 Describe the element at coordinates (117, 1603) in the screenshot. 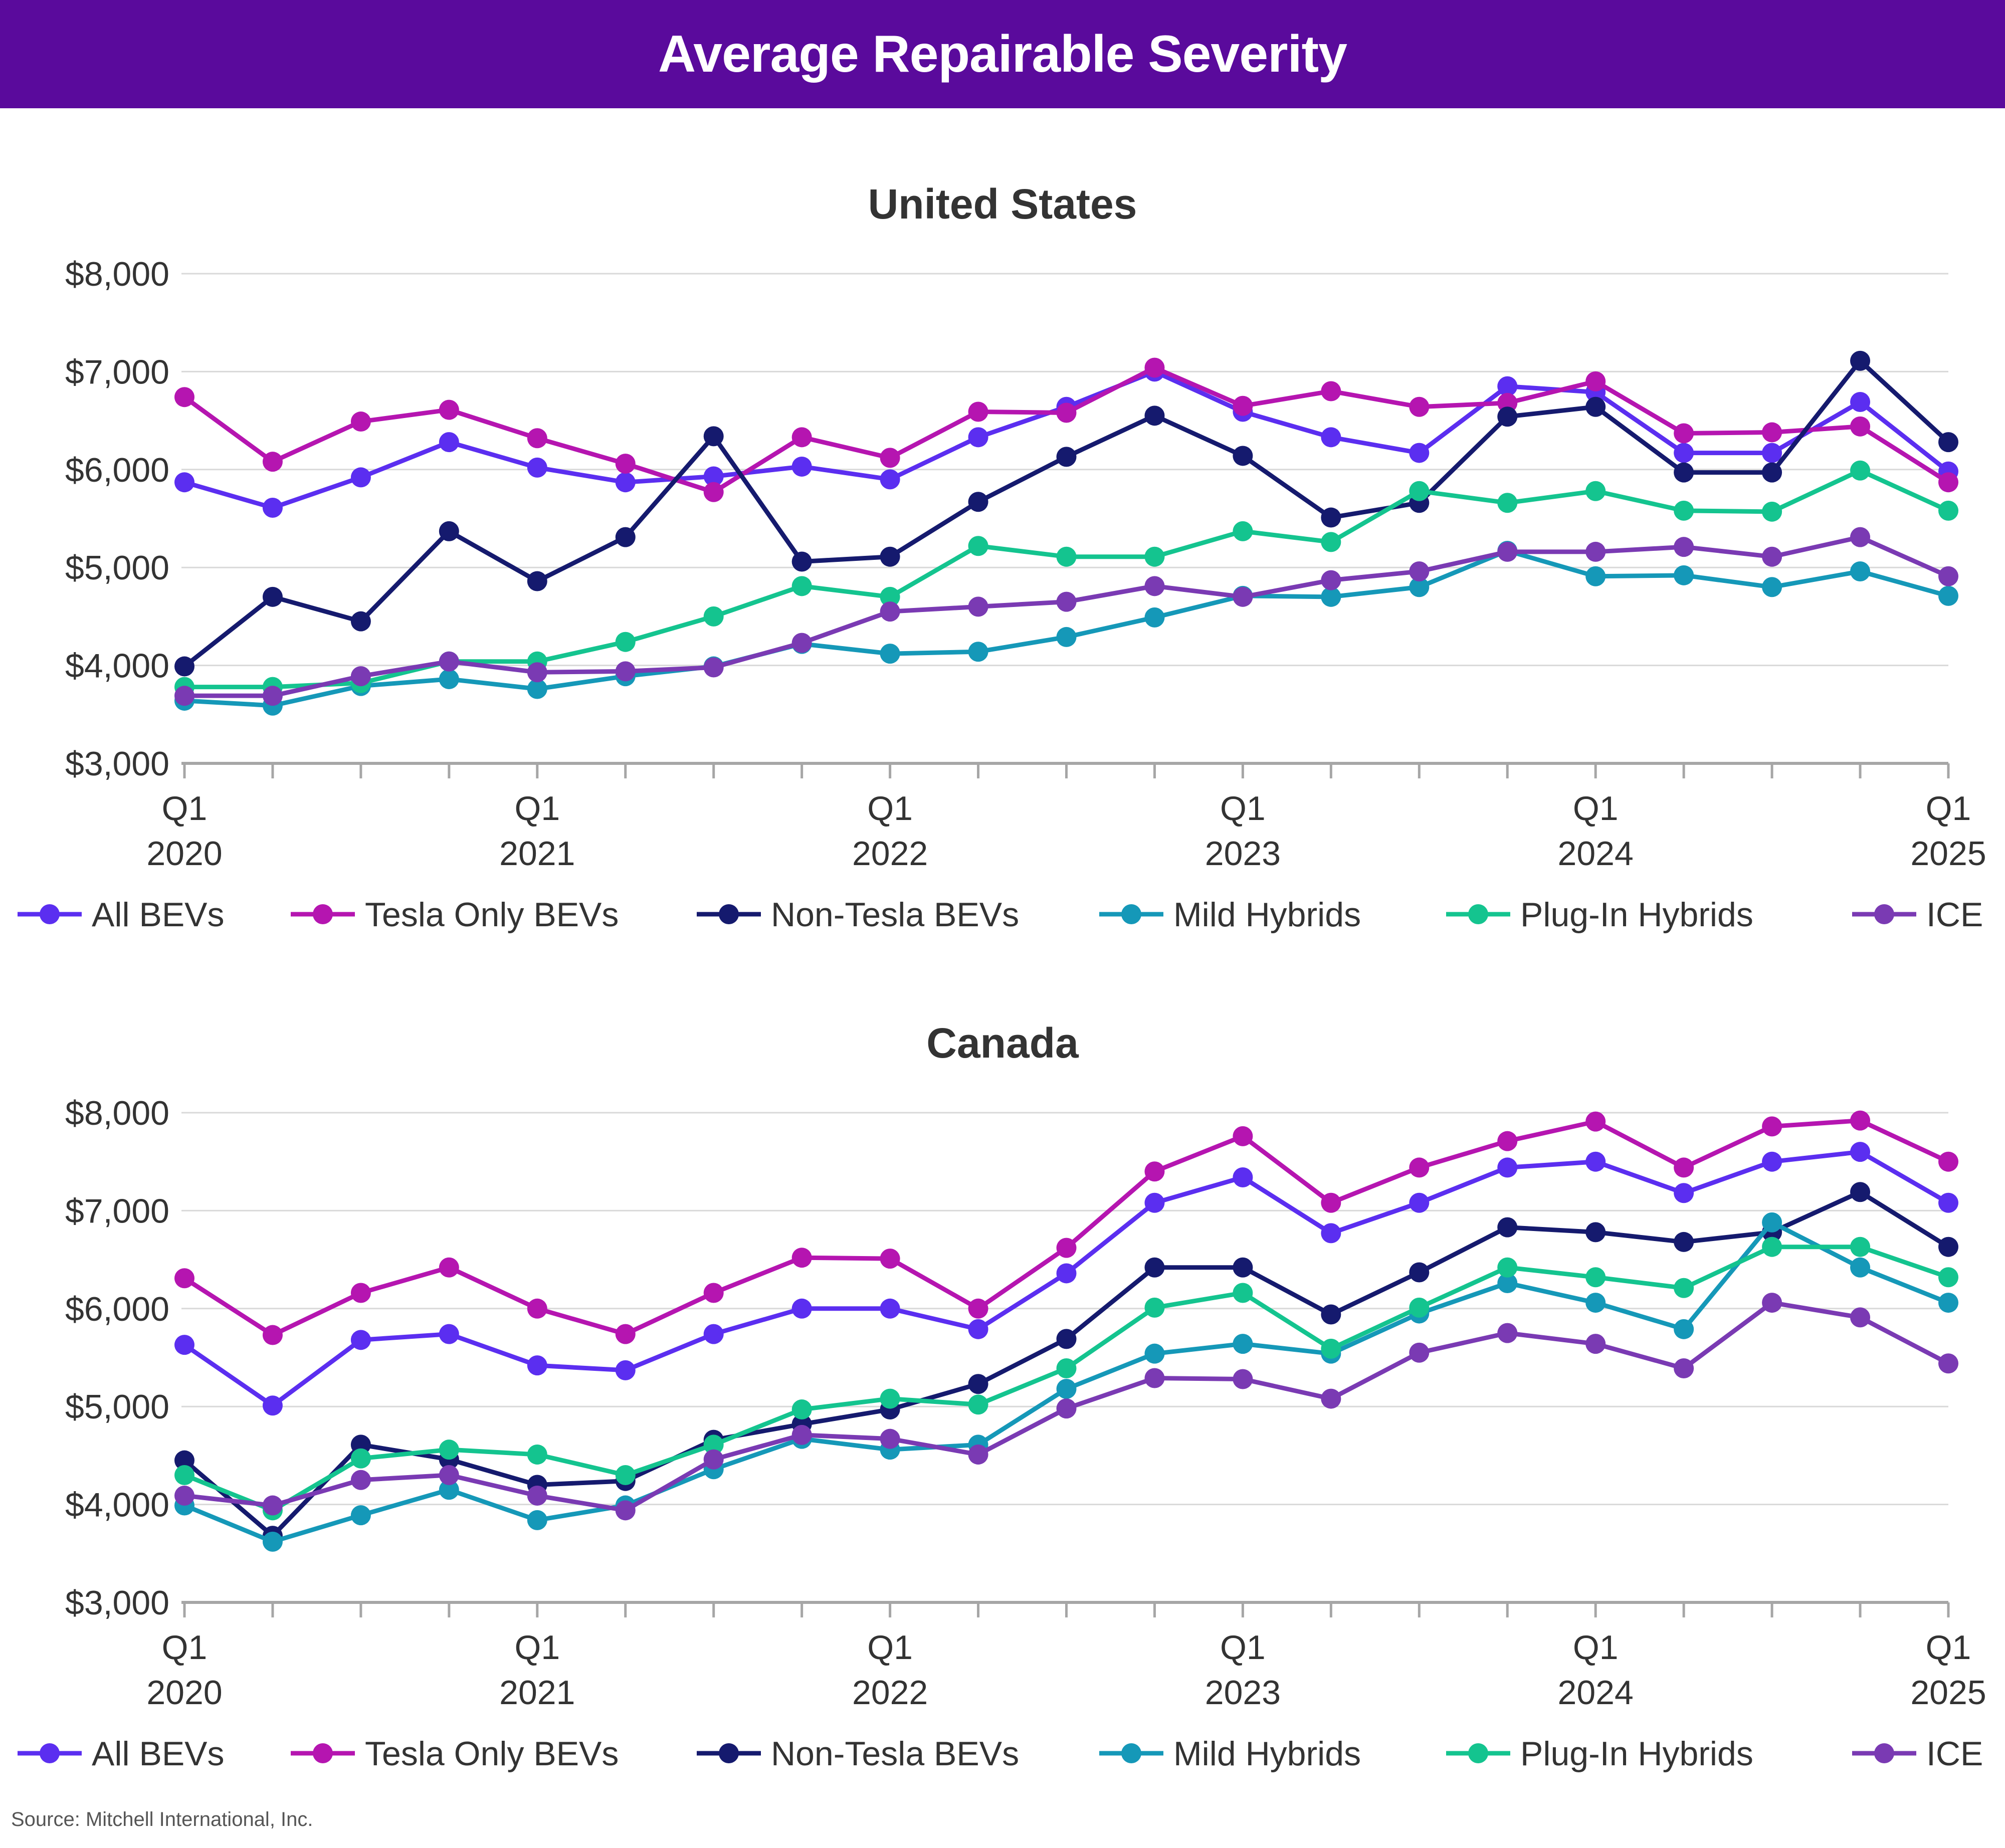

I see `y-tick-label: $3,000` at that location.